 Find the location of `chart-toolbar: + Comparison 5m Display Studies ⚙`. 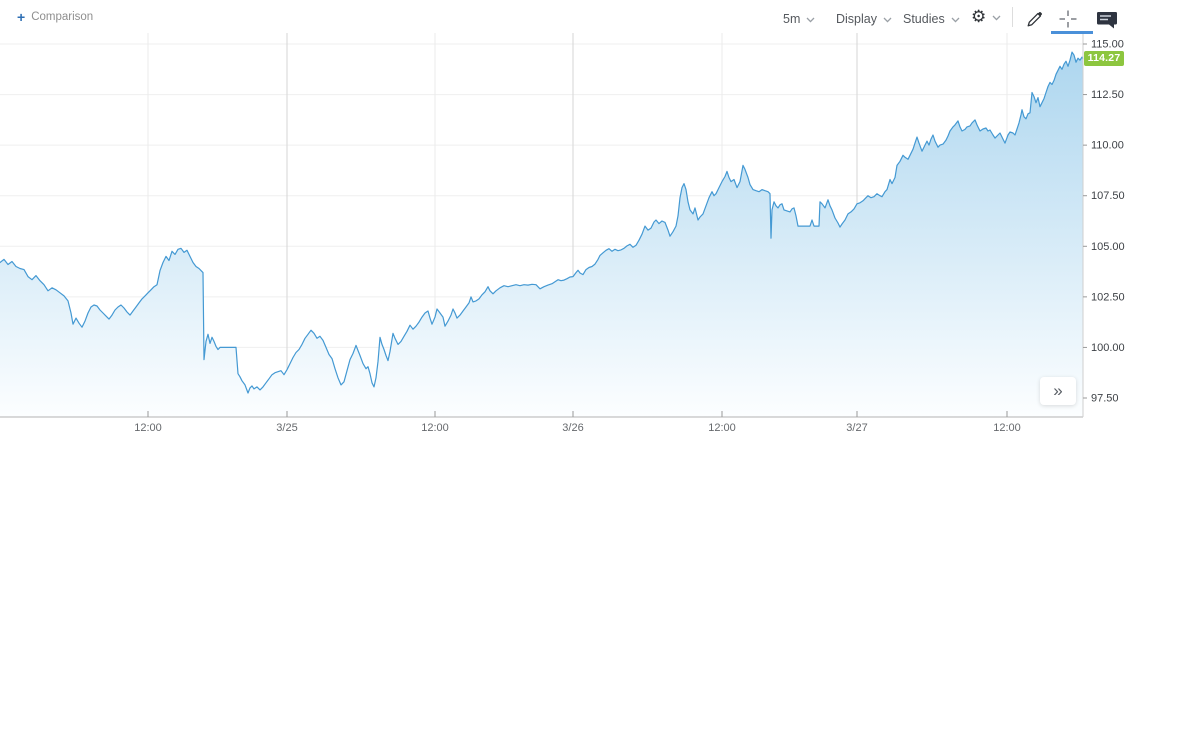

chart-toolbar: + Comparison 5m Display Studies ⚙ is located at coordinates (600, 17).